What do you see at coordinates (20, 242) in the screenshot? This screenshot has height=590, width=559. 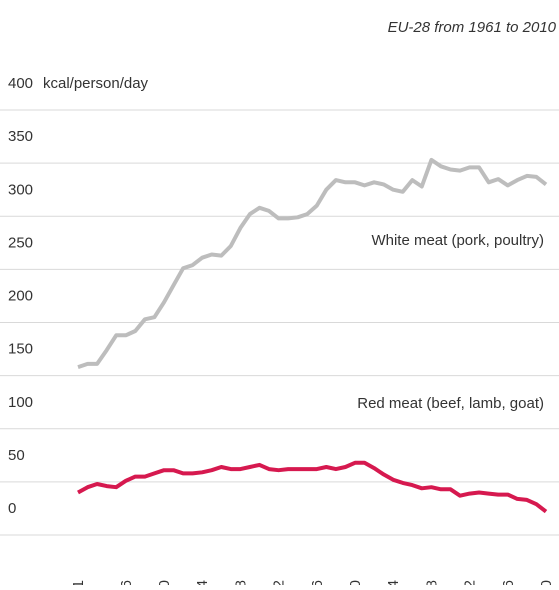 I see `y-tick-label: 250` at bounding box center [20, 242].